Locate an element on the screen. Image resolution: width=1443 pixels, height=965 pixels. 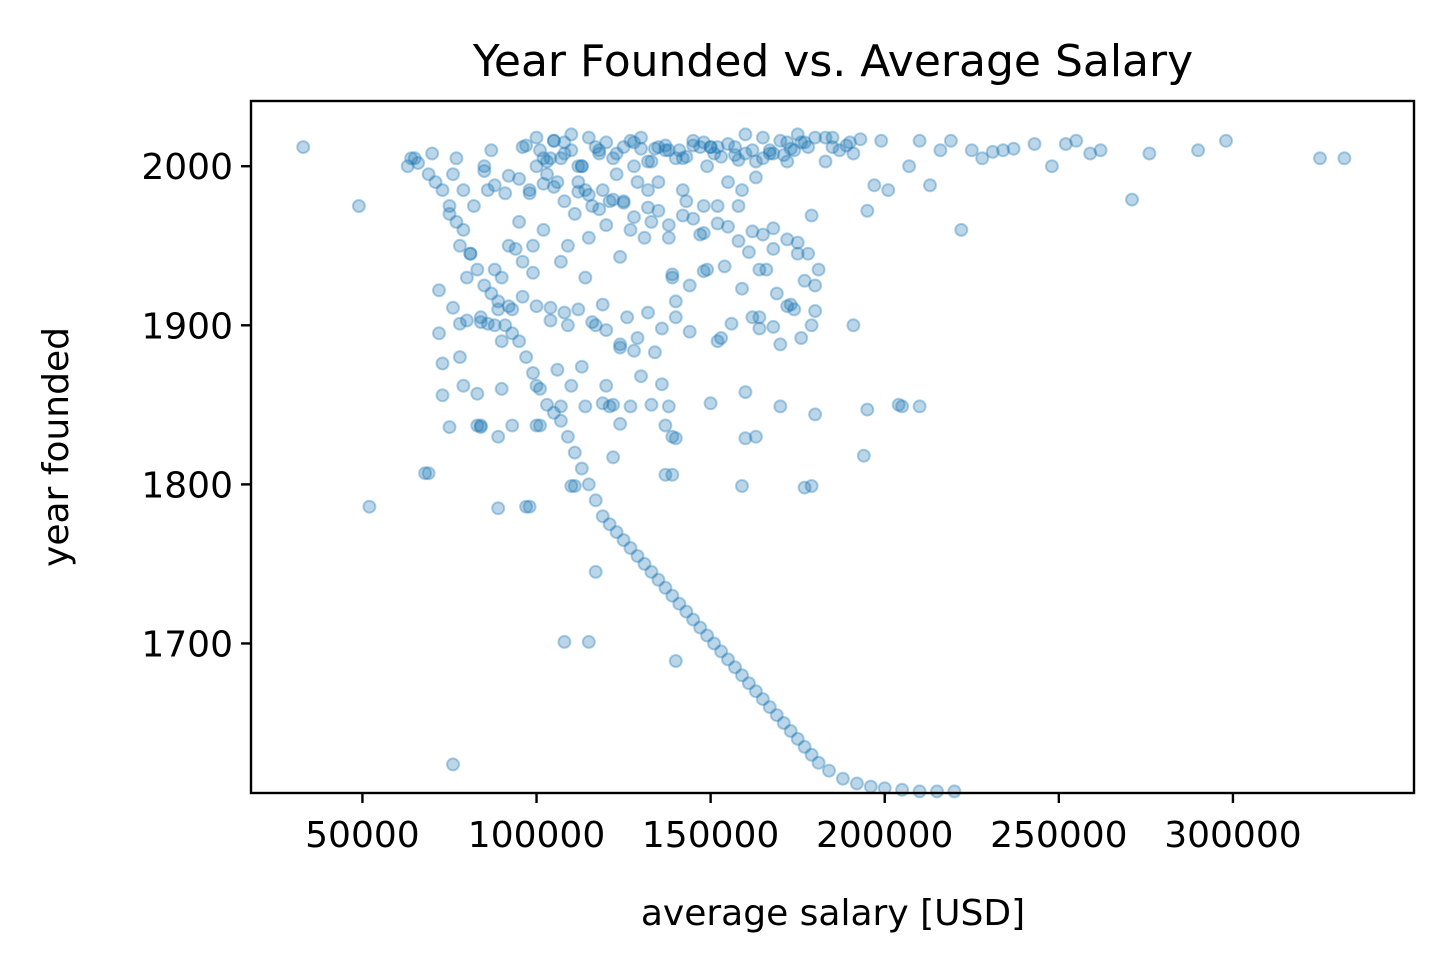
x-tick-label: 100000 is located at coordinates (536, 835).